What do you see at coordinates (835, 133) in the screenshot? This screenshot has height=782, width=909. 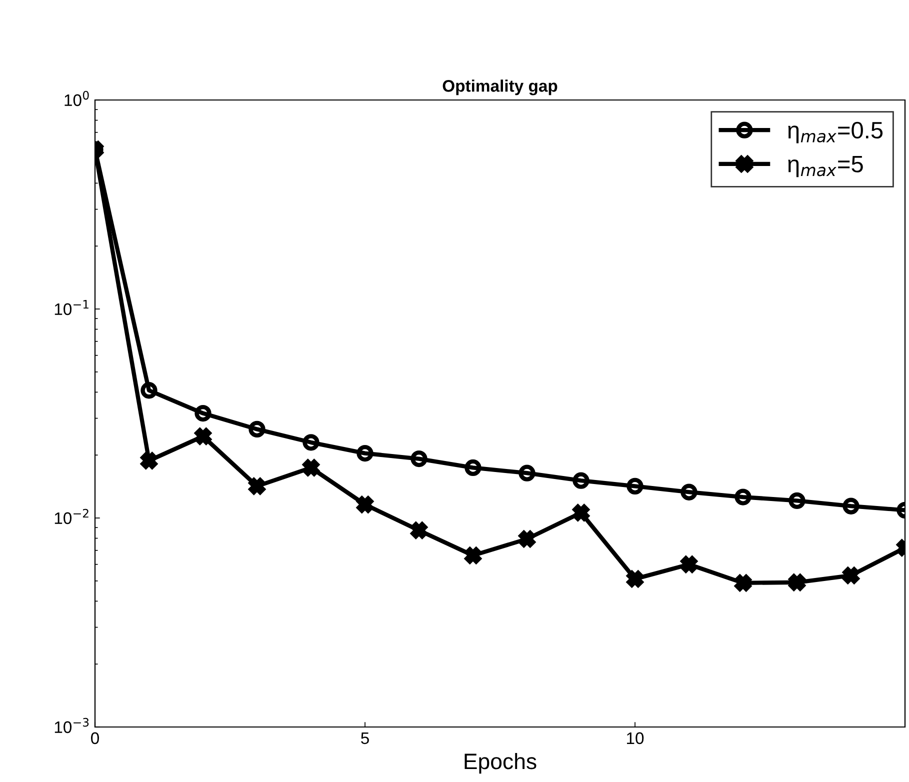 I see `legend-label: η$_{max}$=0.5` at bounding box center [835, 133].